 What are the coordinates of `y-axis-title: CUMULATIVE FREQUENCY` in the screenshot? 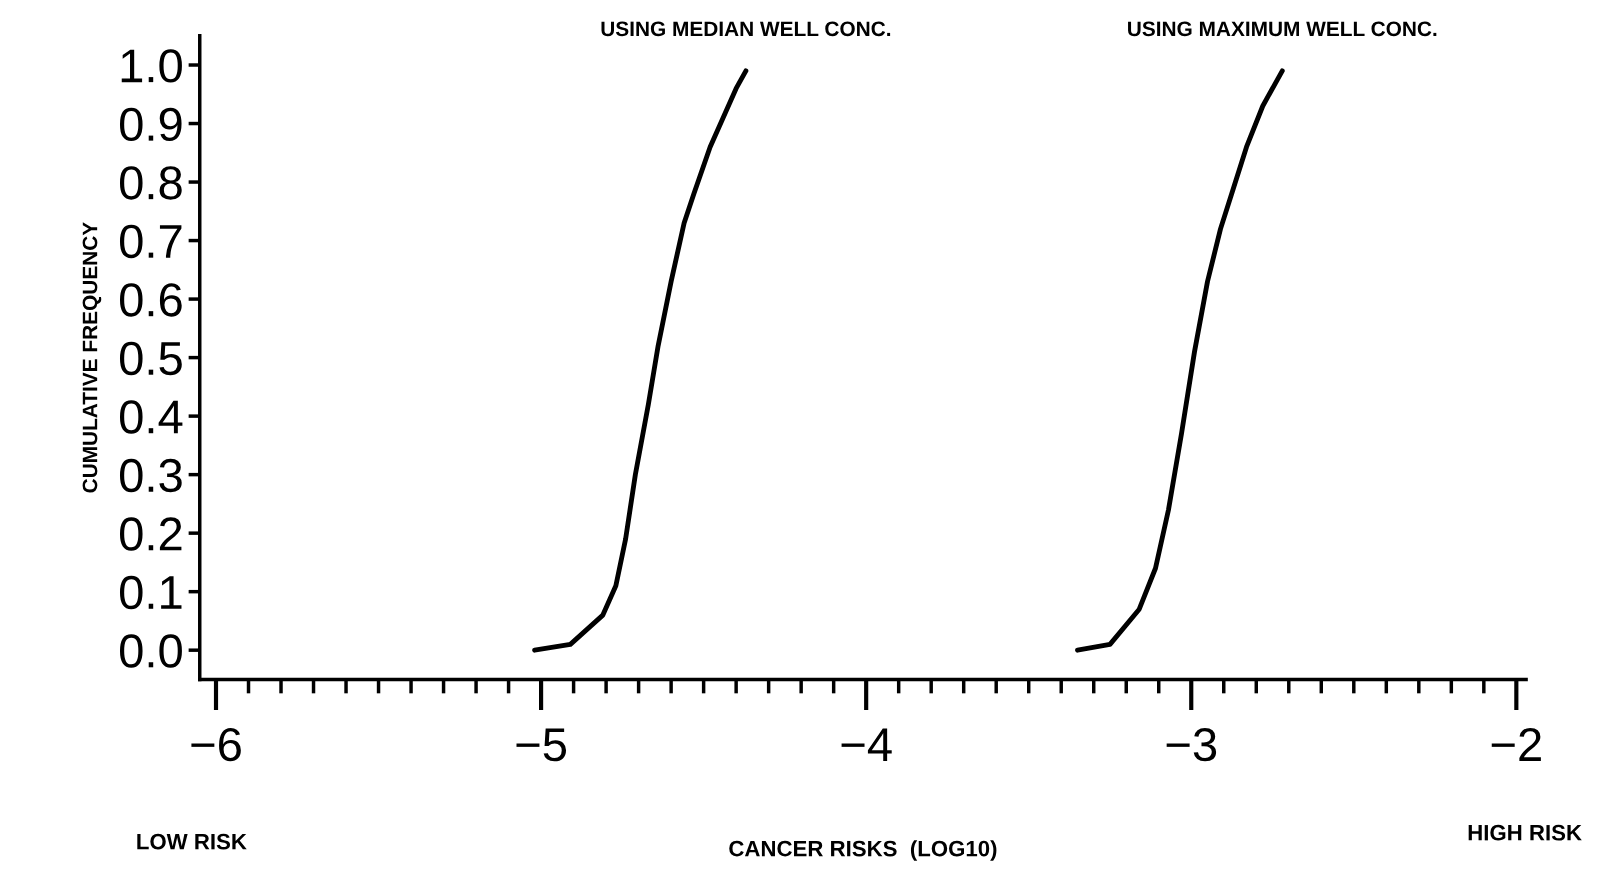 It's located at (92, 357).